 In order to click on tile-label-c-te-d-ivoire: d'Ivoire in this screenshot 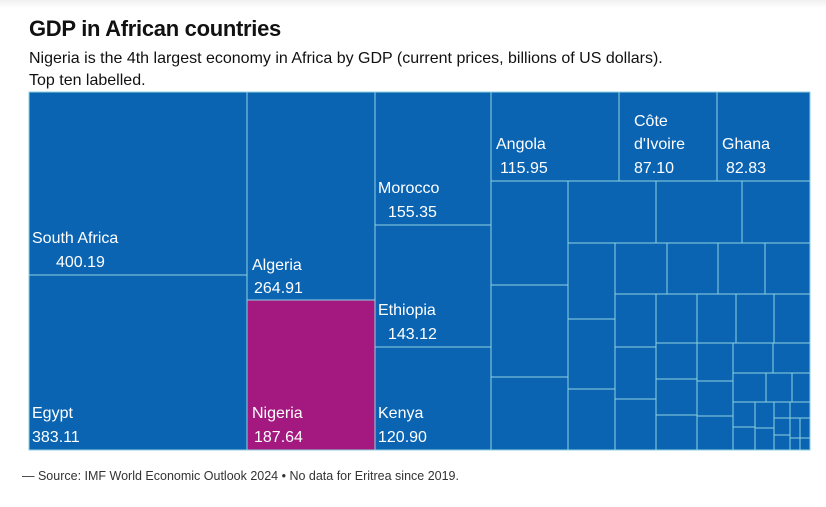, I will do `click(659, 144)`.